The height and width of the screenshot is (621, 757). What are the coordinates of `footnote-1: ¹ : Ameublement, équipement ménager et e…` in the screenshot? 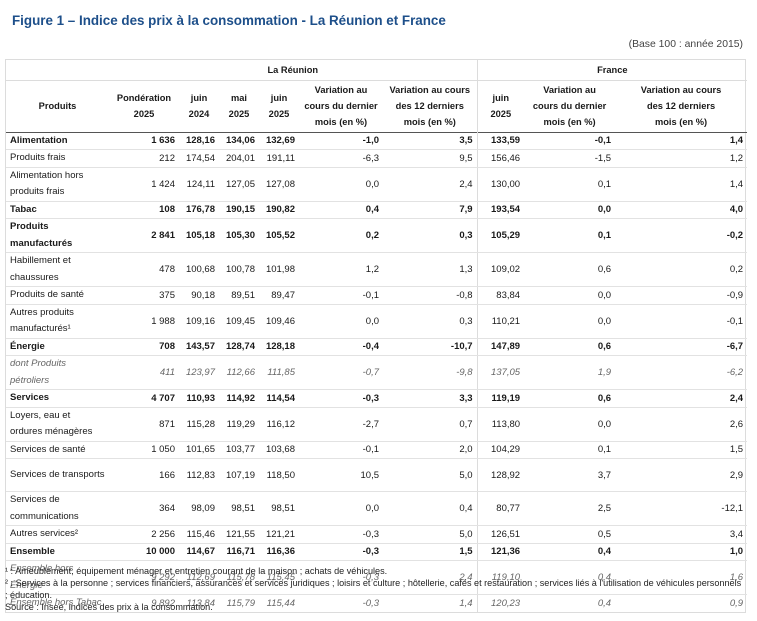 It's located at (196, 571).